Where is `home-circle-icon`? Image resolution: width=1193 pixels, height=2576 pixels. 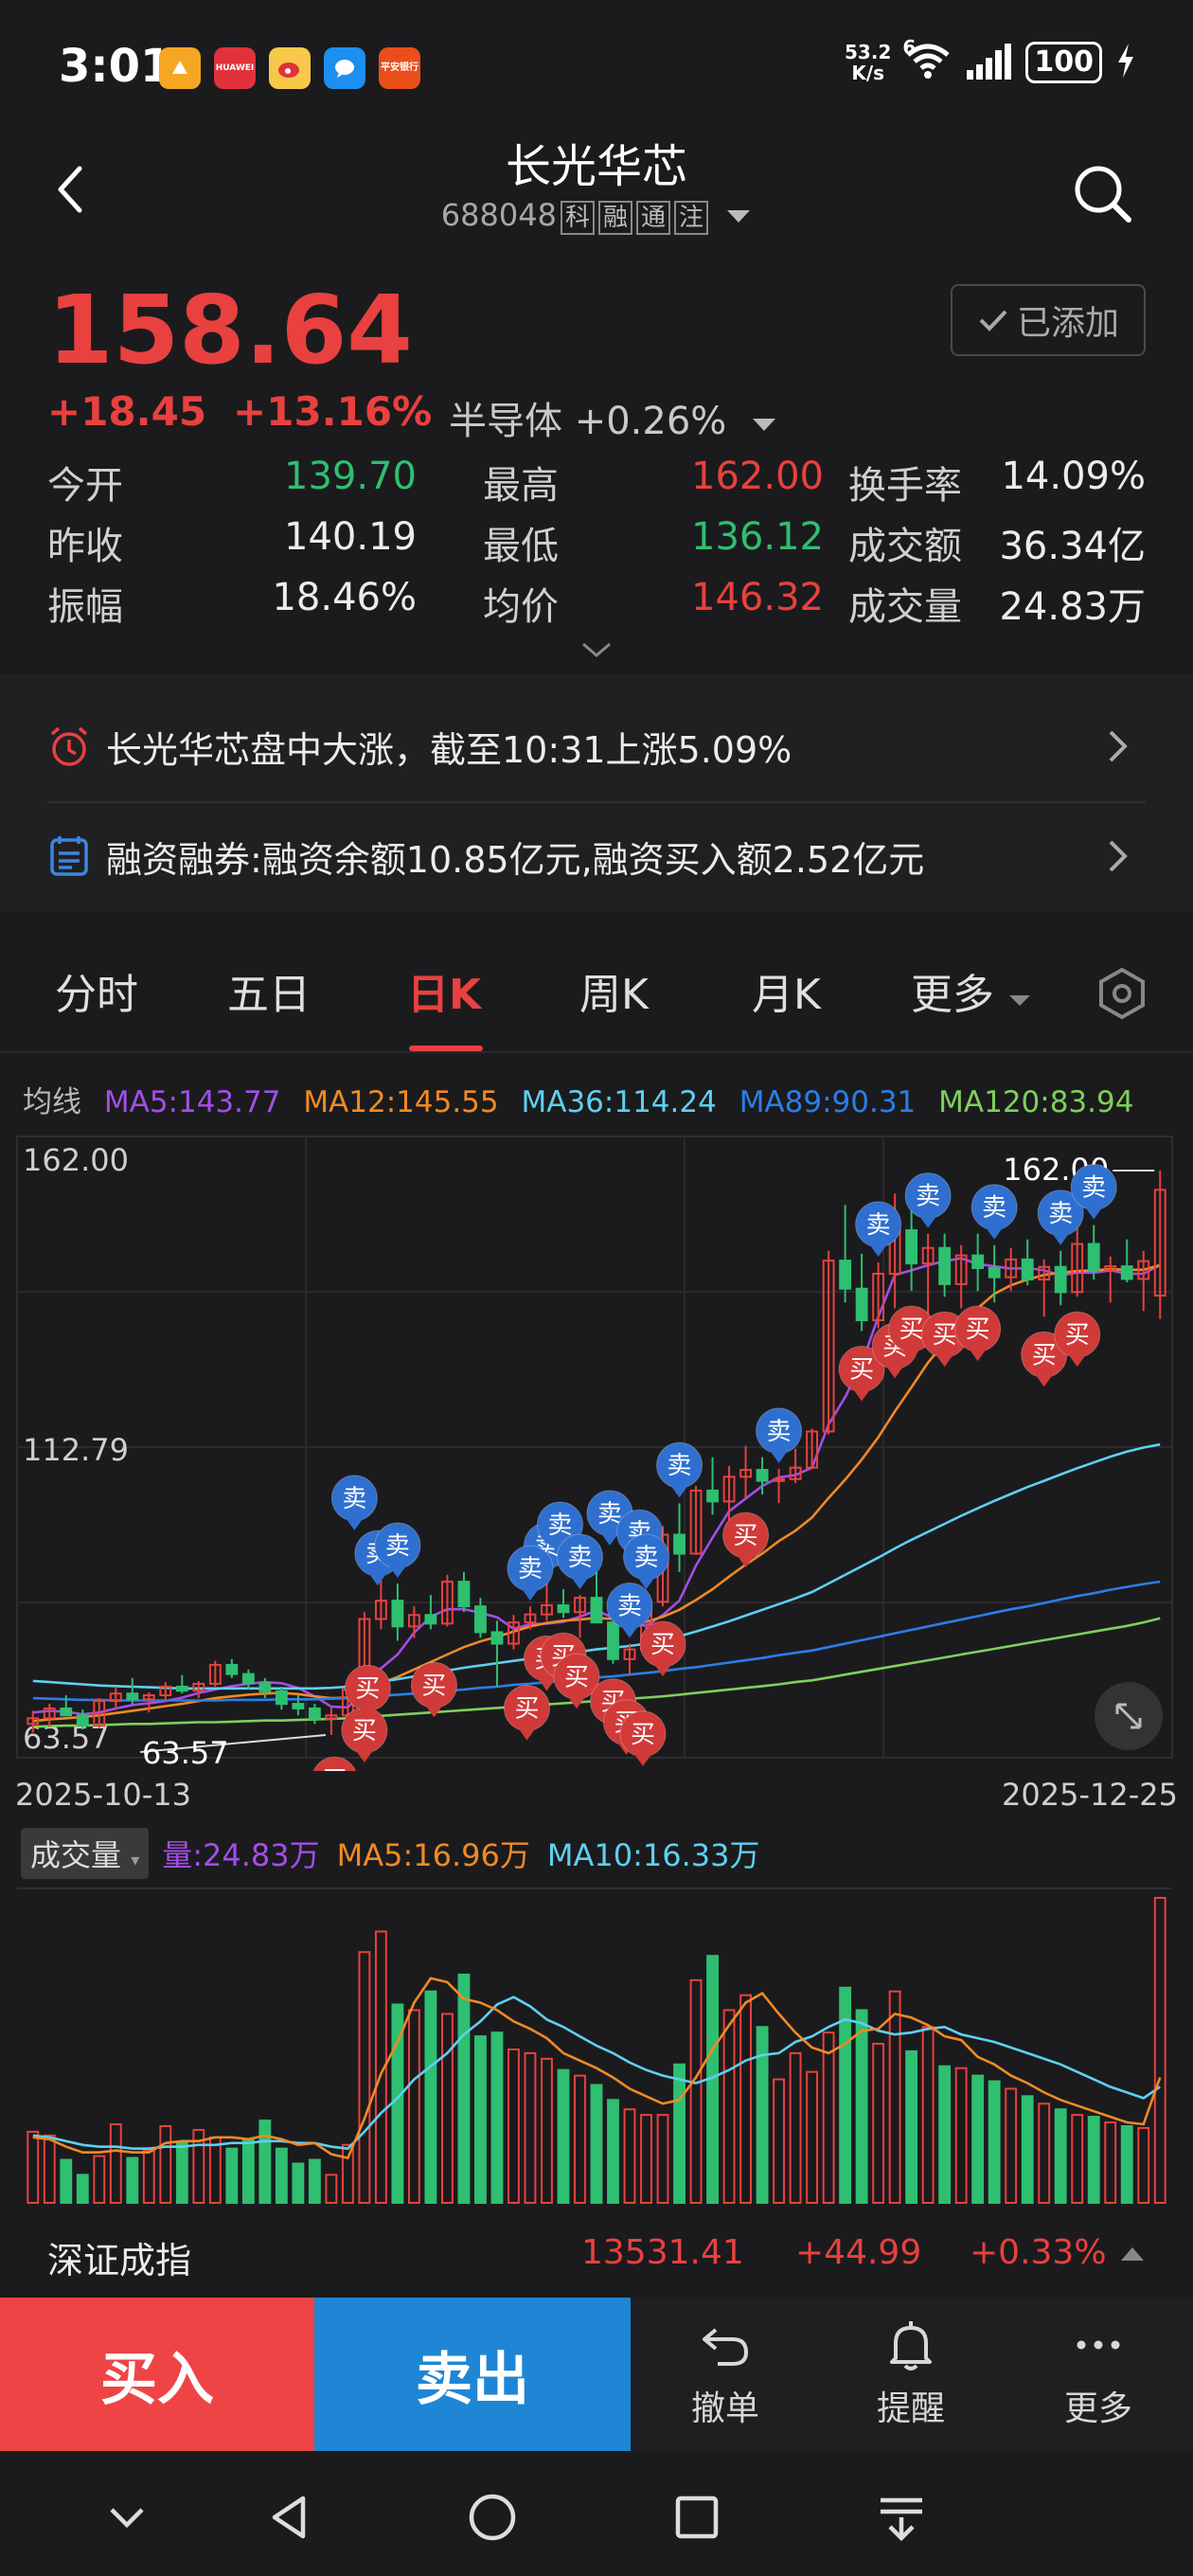
home-circle-icon is located at coordinates (492, 2517).